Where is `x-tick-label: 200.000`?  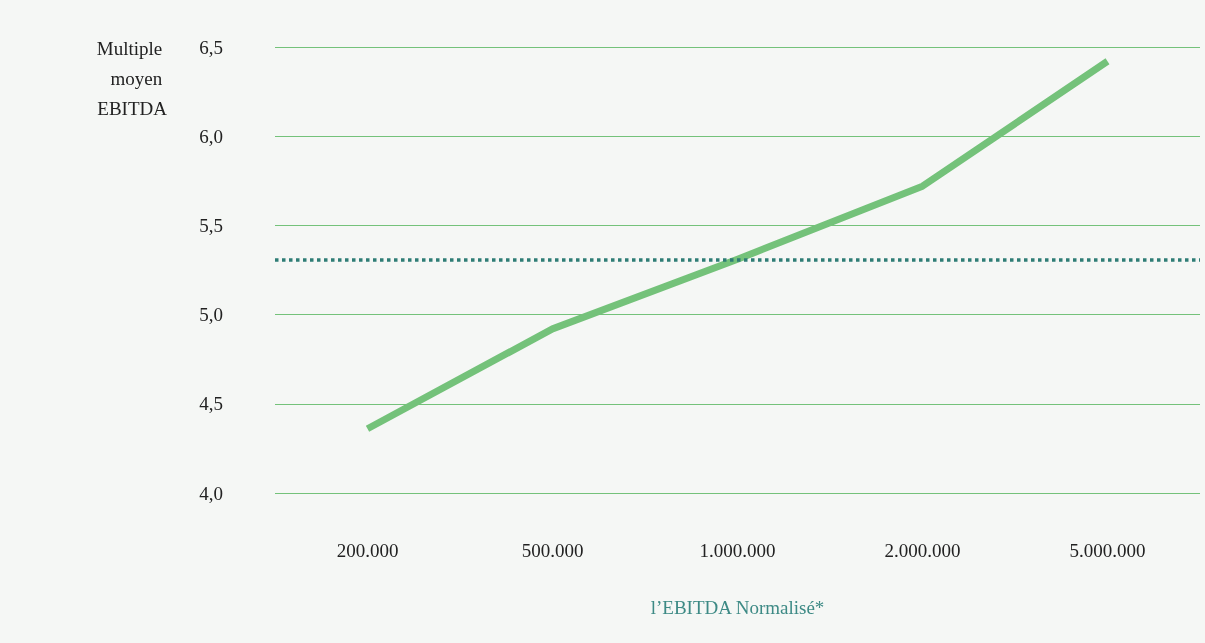 x-tick-label: 200.000 is located at coordinates (367, 550).